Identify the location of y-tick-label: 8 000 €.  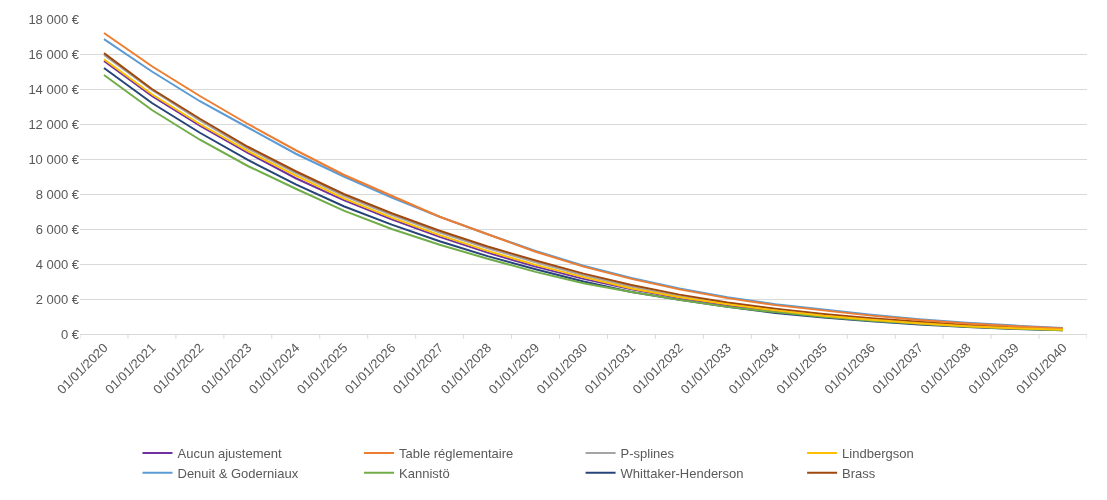
(57, 194).